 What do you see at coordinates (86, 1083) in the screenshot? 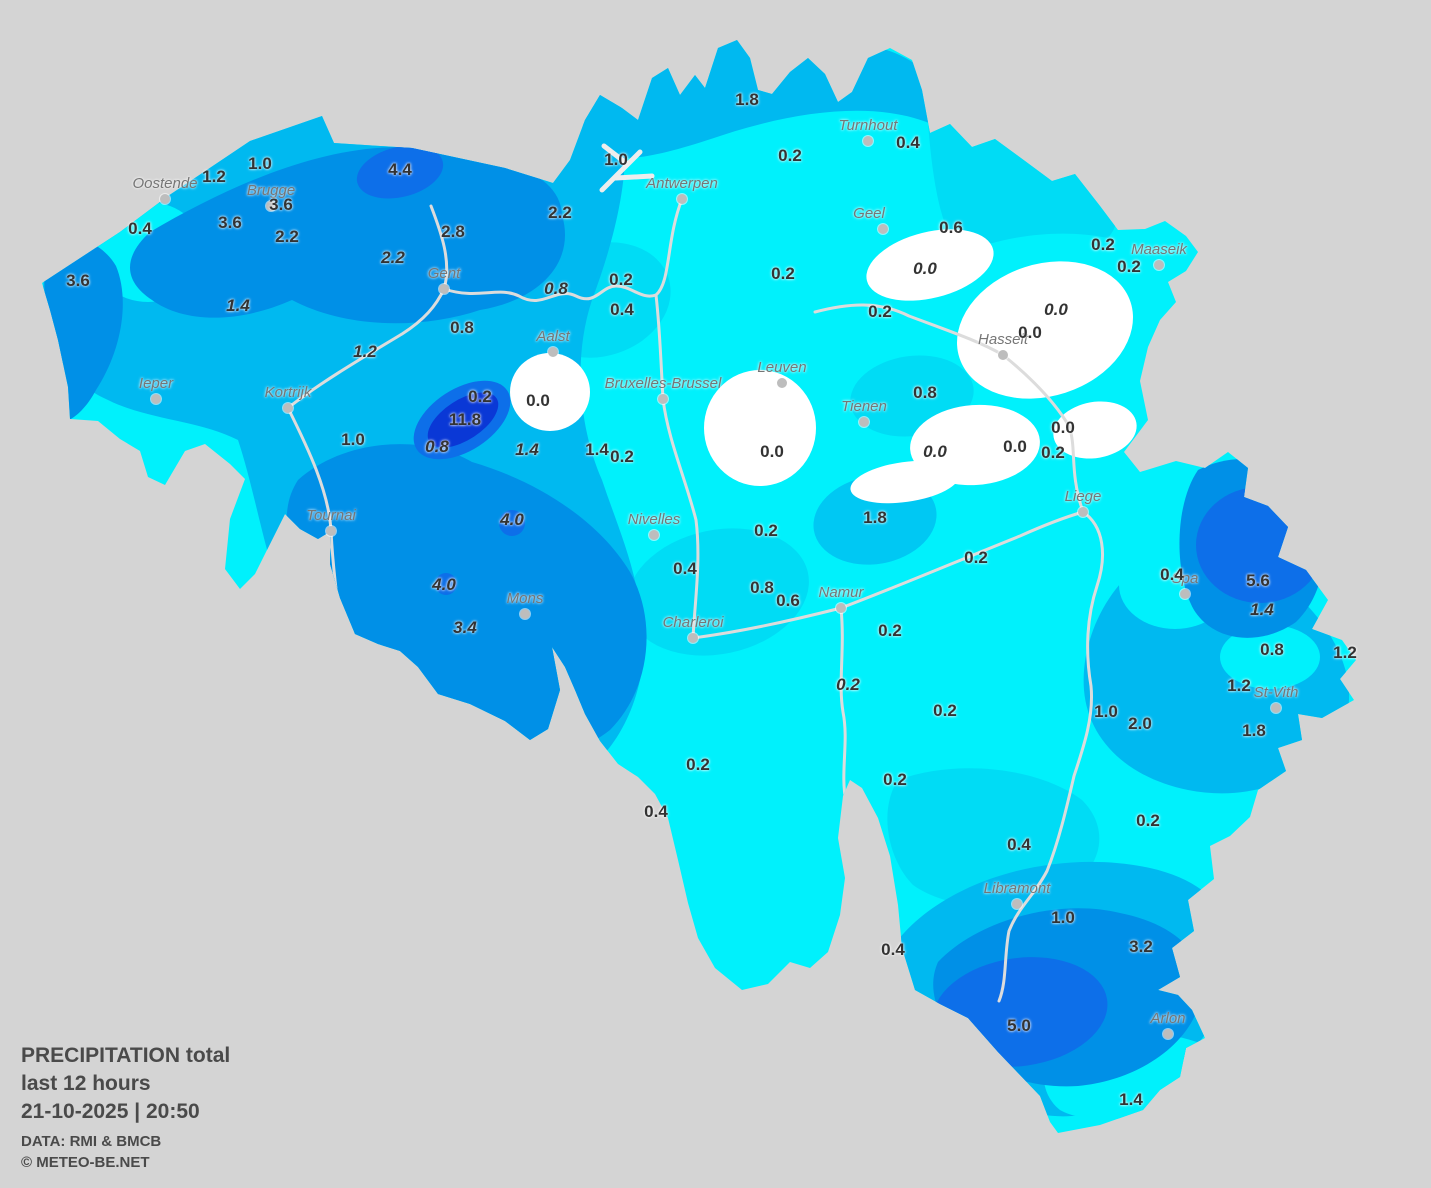
I see `map-subtitle-period: last 12 hours` at bounding box center [86, 1083].